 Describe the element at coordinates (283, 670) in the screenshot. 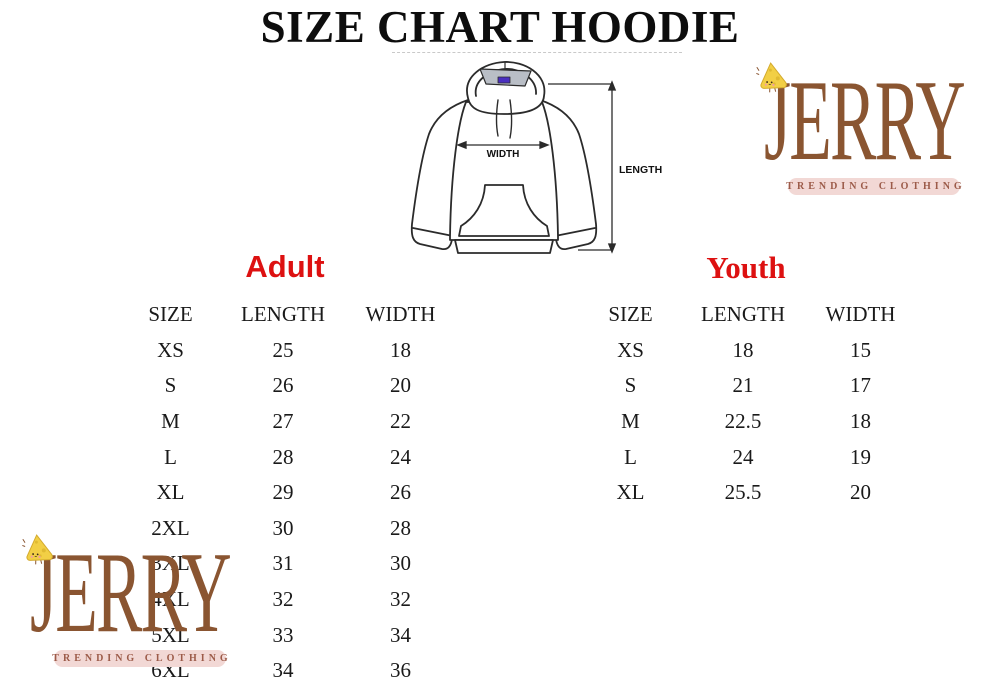

I see `length-cell: 34` at that location.